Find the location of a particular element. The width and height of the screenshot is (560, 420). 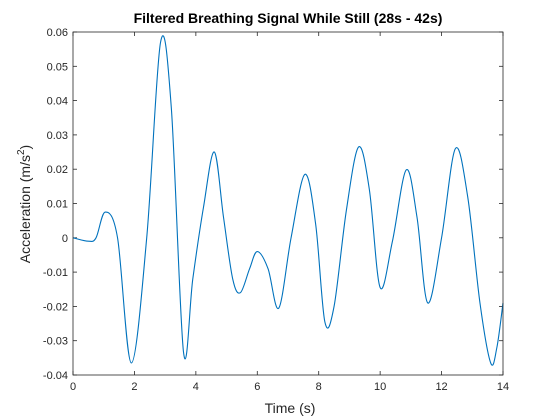

y-tick-label: -0.02 is located at coordinates (55, 307).